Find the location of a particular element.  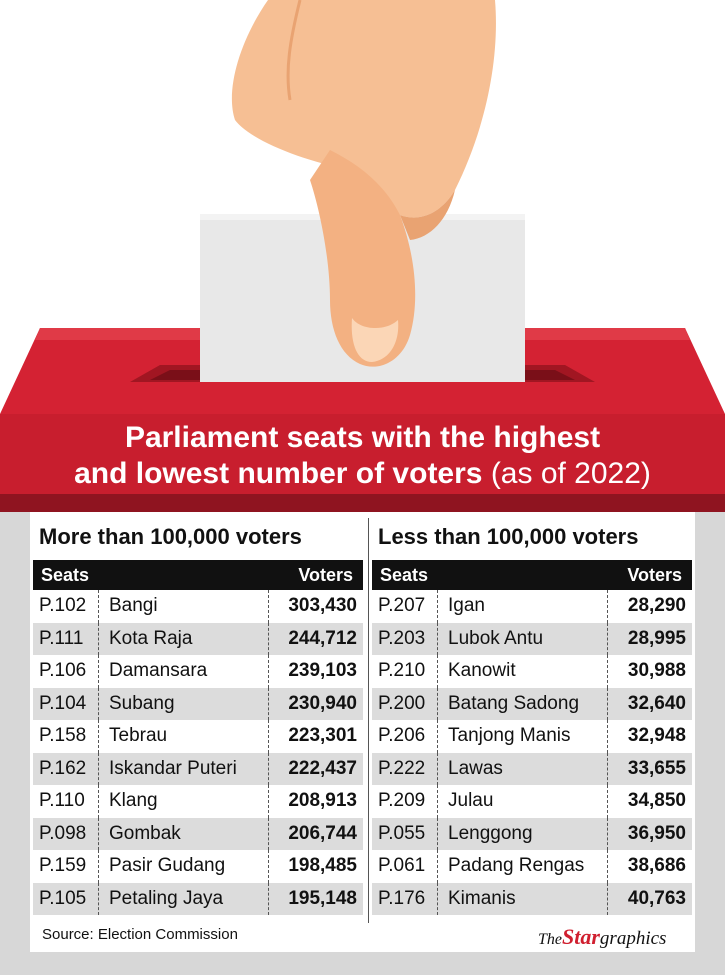

brand-star: Star is located at coordinates (581, 936).